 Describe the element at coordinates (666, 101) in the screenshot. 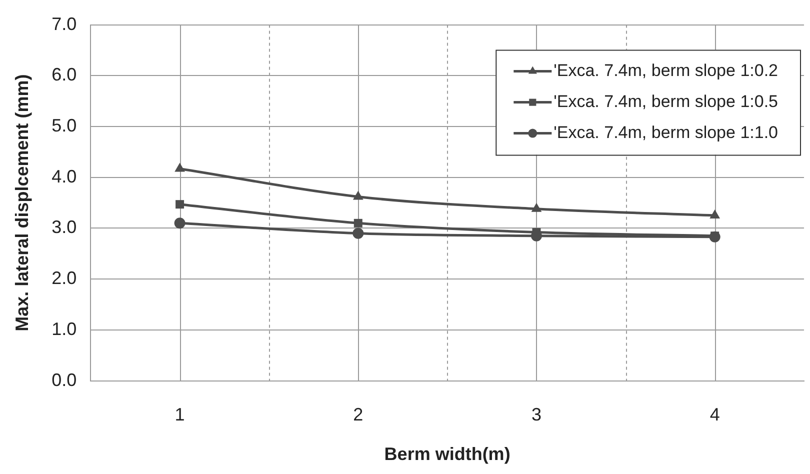

I see `legend-label: 'Exca. 7.4m, berm slope 1:0.5` at that location.